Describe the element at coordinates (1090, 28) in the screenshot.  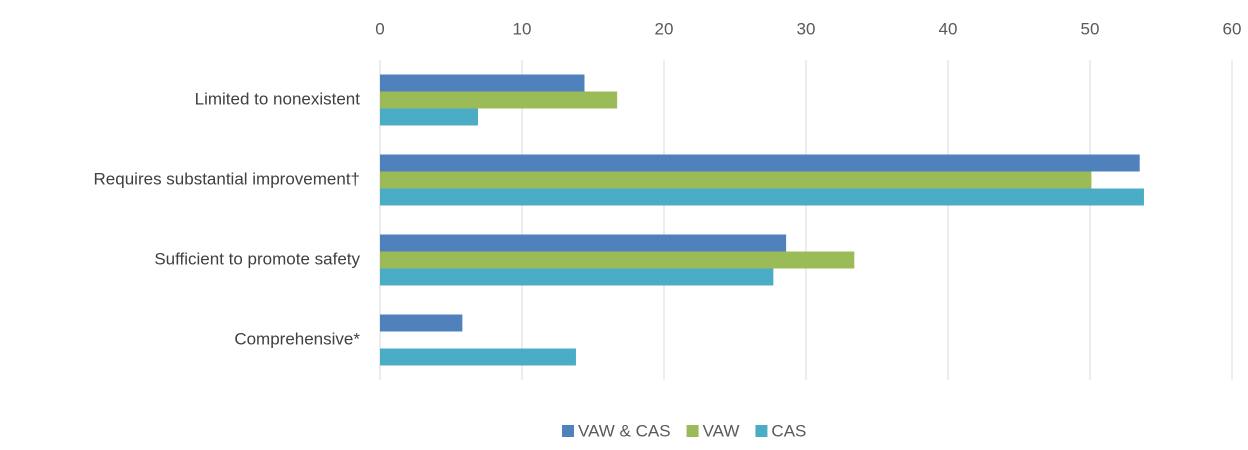
I see `x-tick-label: 50` at that location.